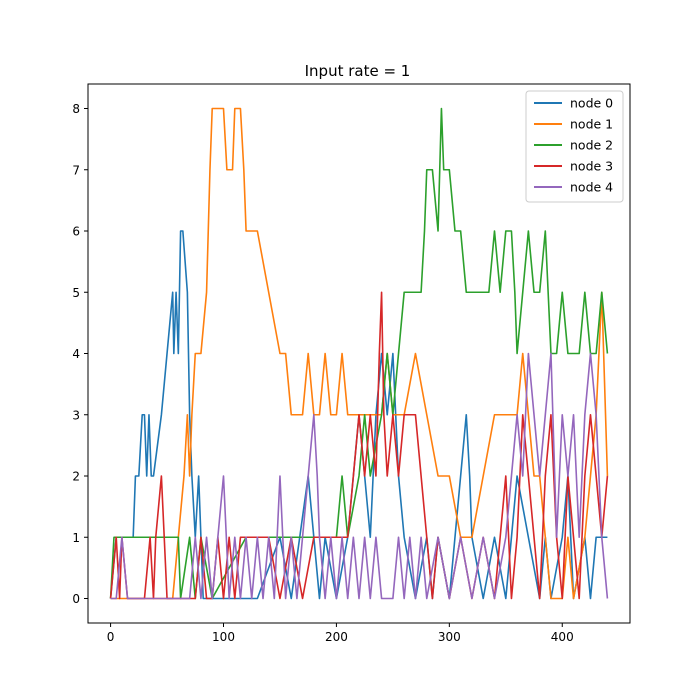 This screenshot has height=700, width=700. I want to click on y-tick-label: 3, so click(76, 415).